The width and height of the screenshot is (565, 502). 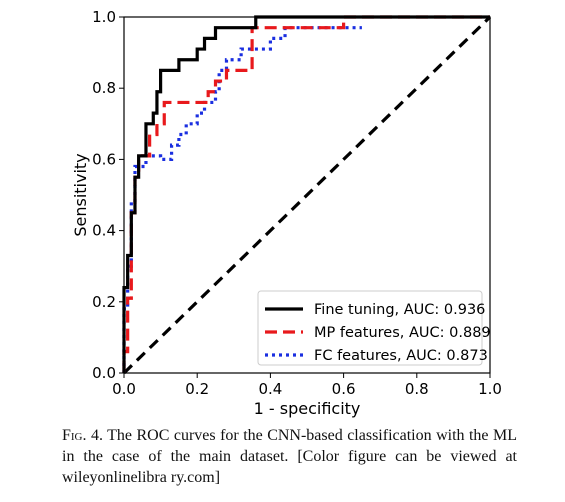 I want to click on y-tick-label: 0.4, so click(x=104, y=231).